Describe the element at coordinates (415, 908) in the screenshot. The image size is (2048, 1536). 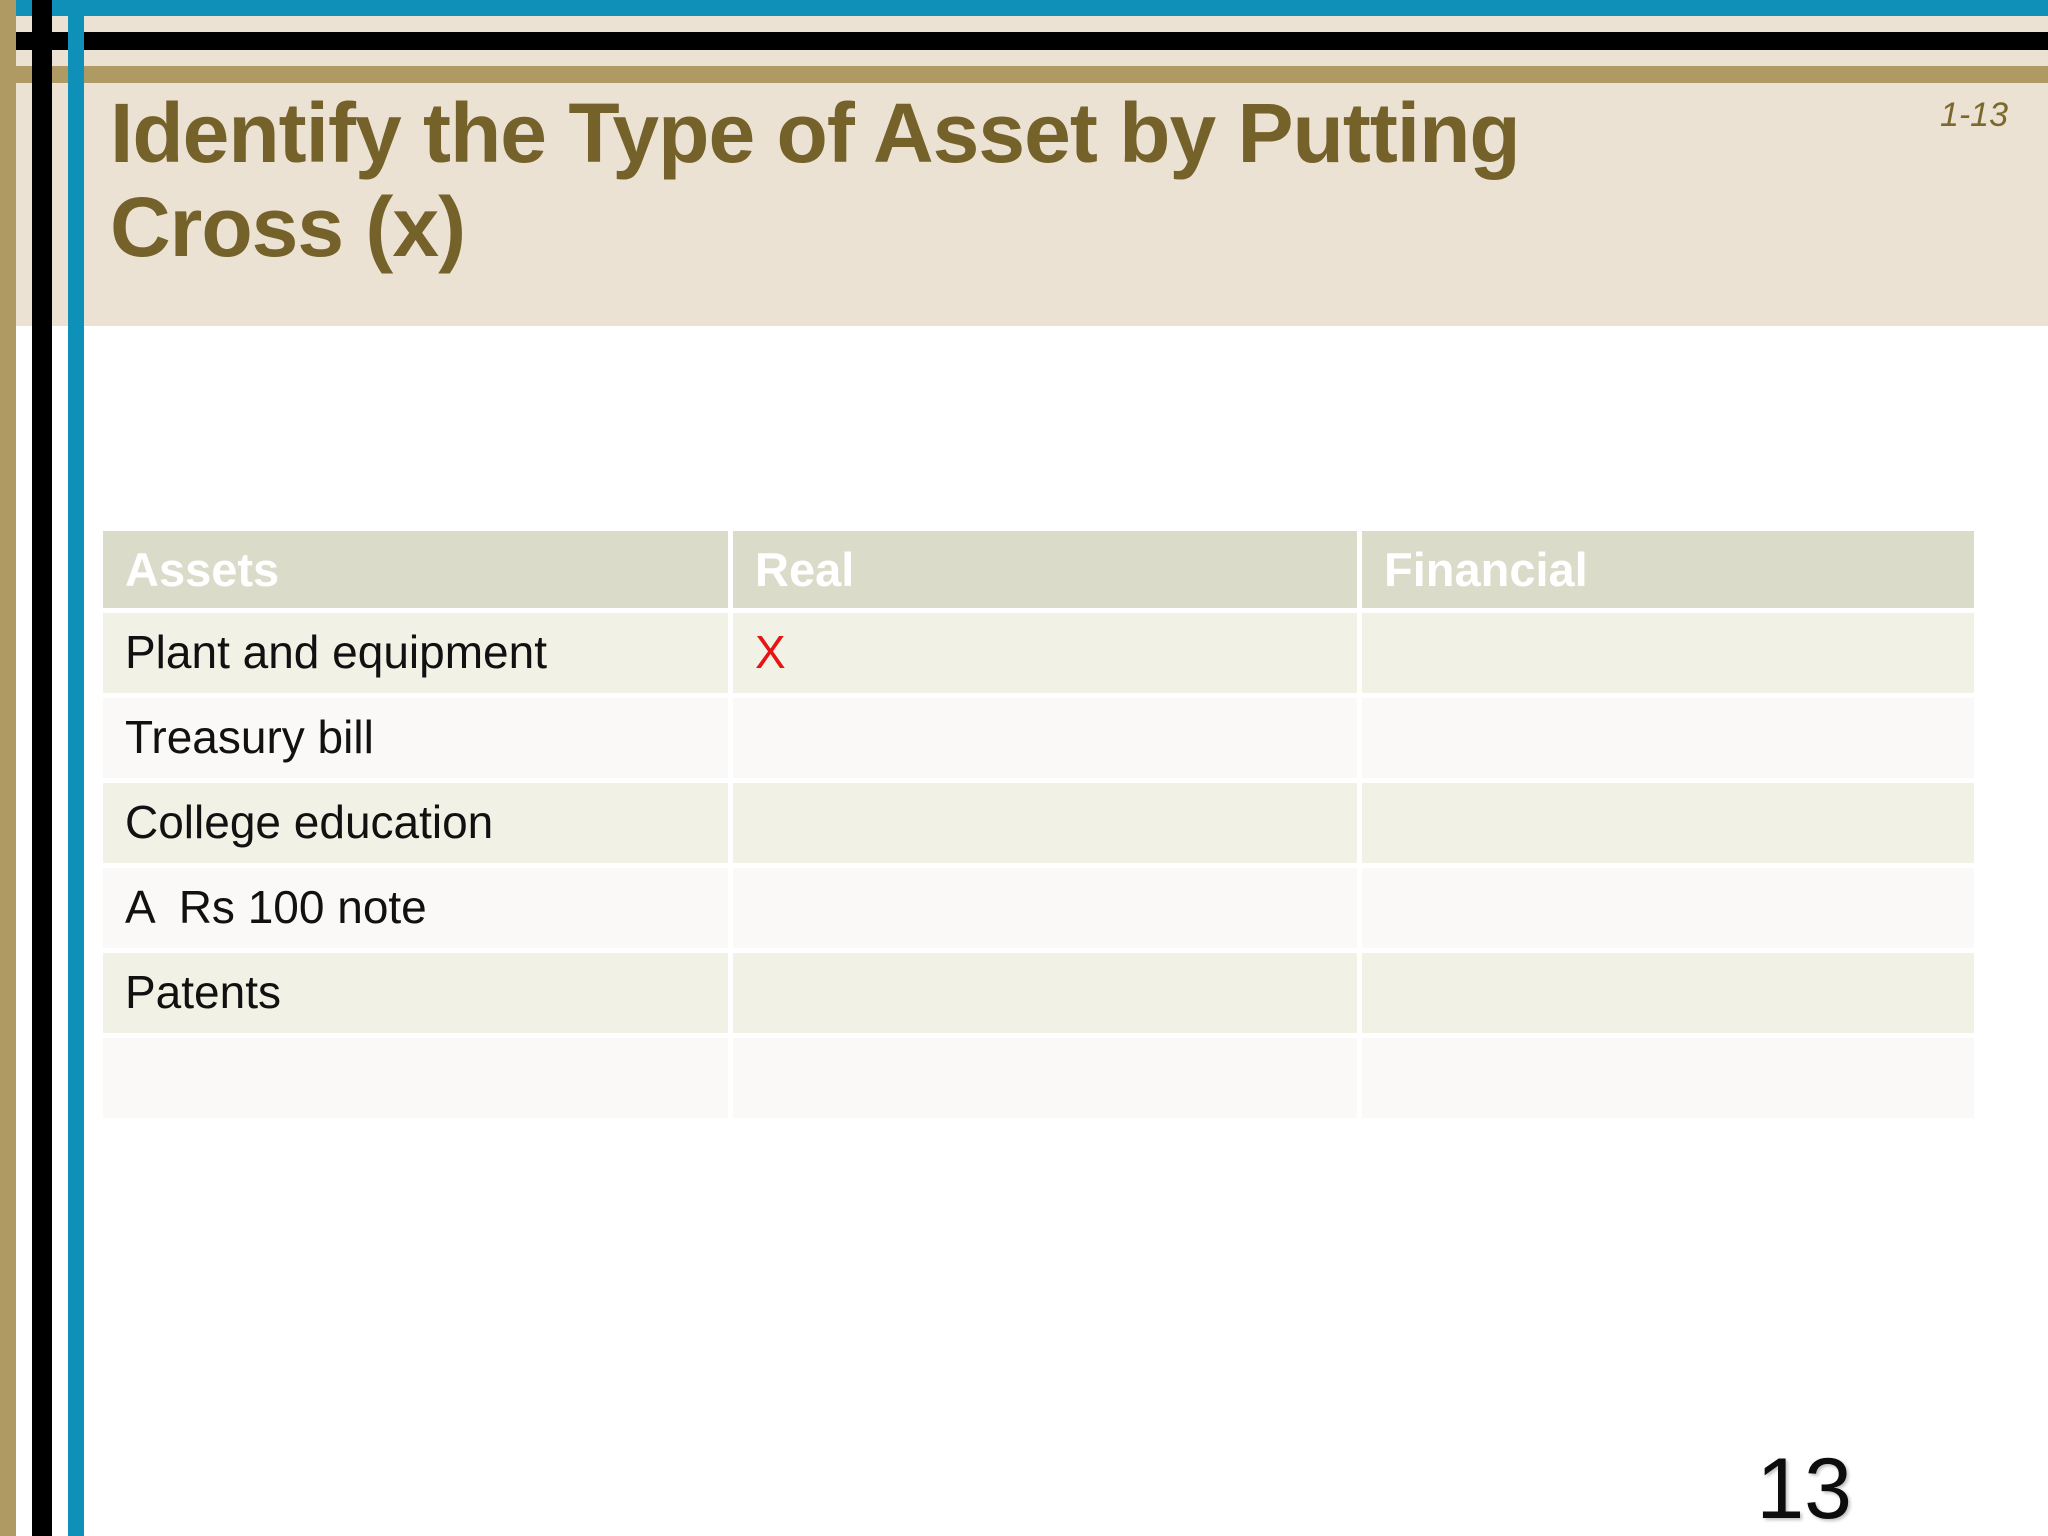
I see `asset-cell: A Rs 100 note` at that location.